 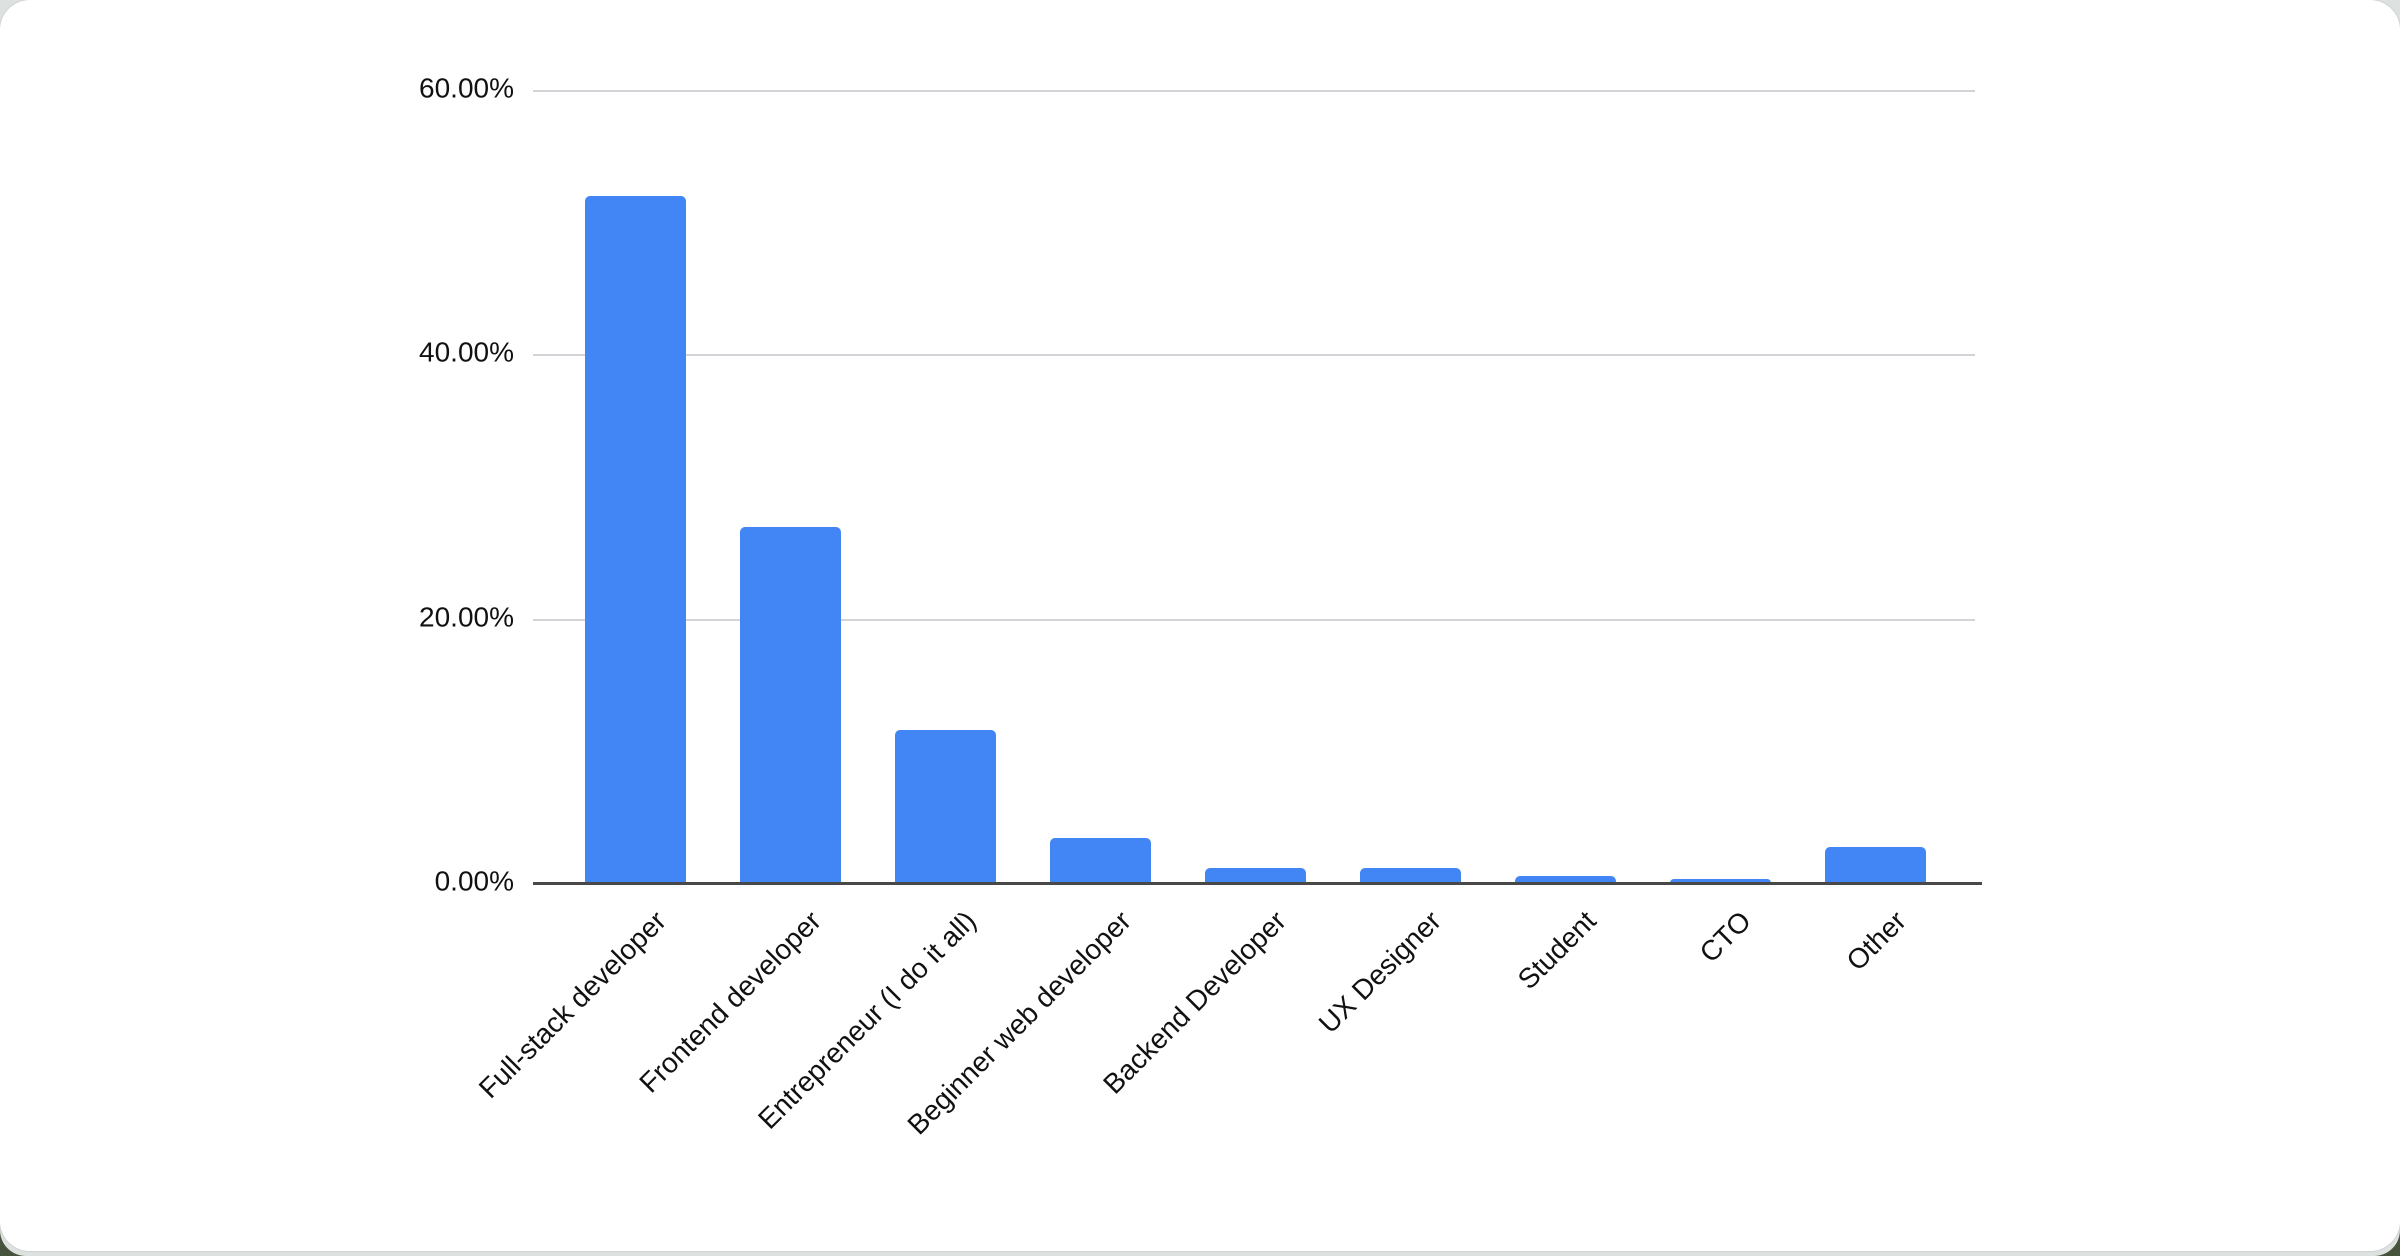 What do you see at coordinates (1720, 881) in the screenshot?
I see `bar-cto` at bounding box center [1720, 881].